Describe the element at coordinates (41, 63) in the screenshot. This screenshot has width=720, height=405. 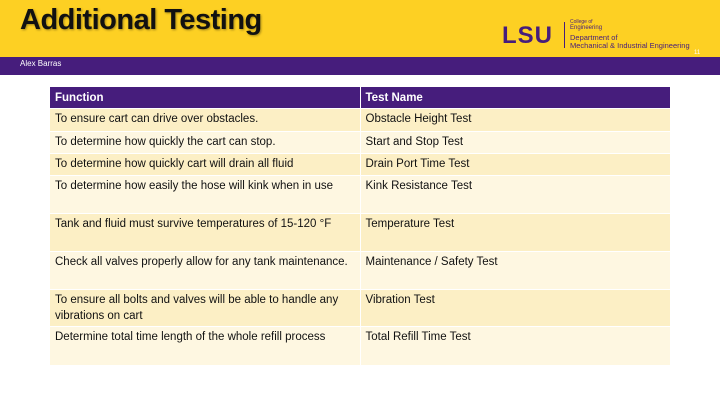
I see `author: Alex Barras` at that location.